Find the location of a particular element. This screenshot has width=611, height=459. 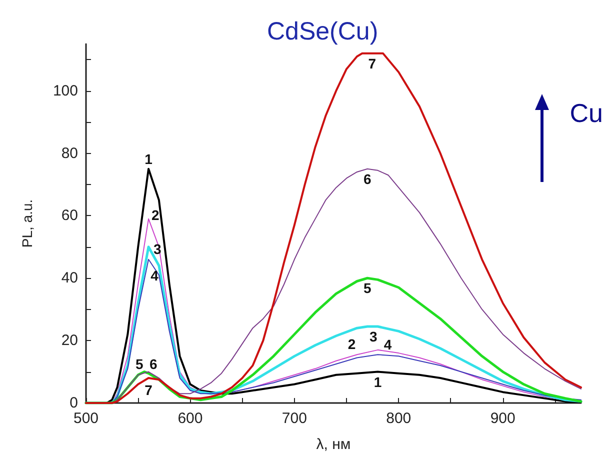

text: 4 is located at coordinates (388, 344).